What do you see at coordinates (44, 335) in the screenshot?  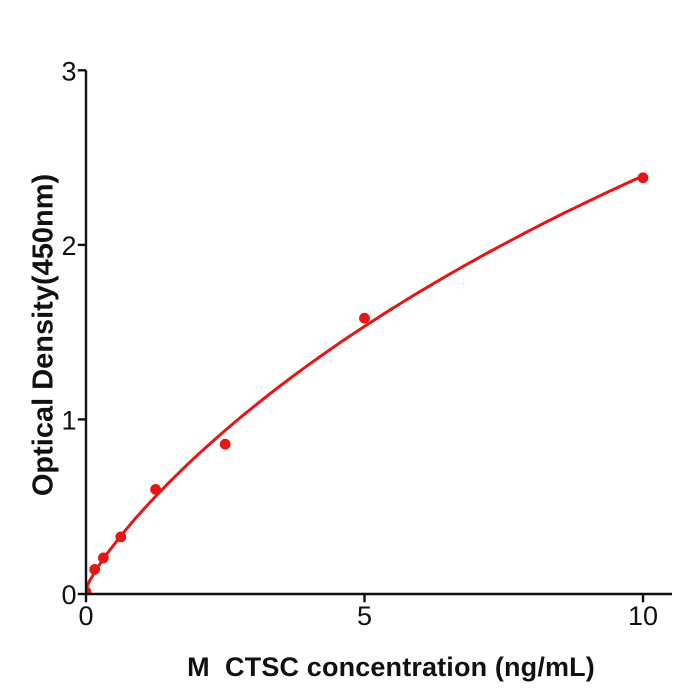 I see `svg-text: Optical Density(450nm)` at bounding box center [44, 335].